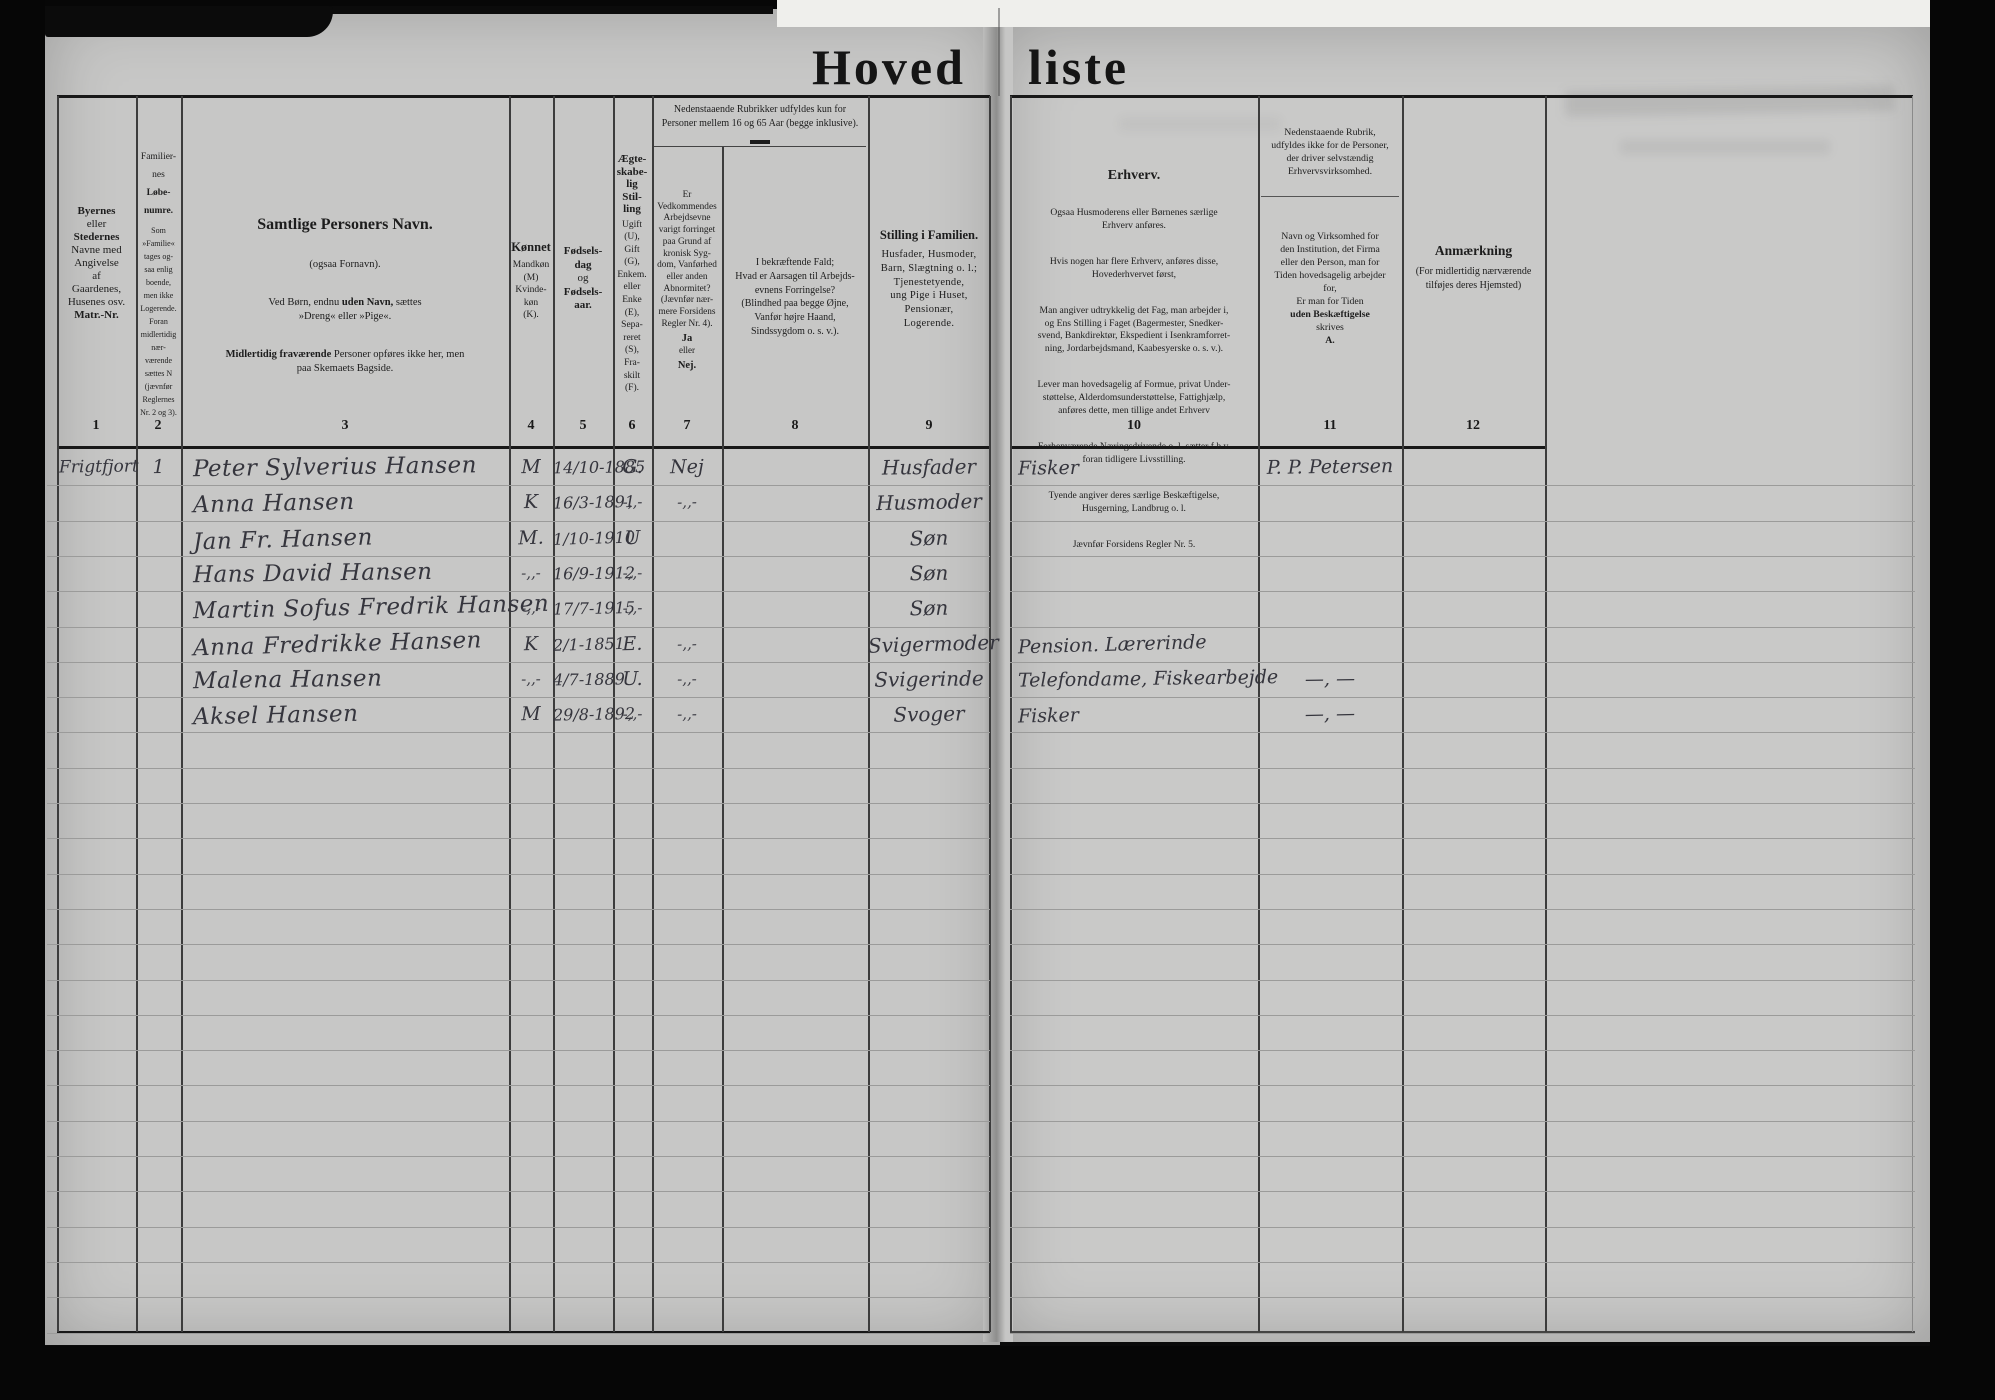  Describe the element at coordinates (1962, 700) in the screenshot. I see `scan-margin-right` at that location.